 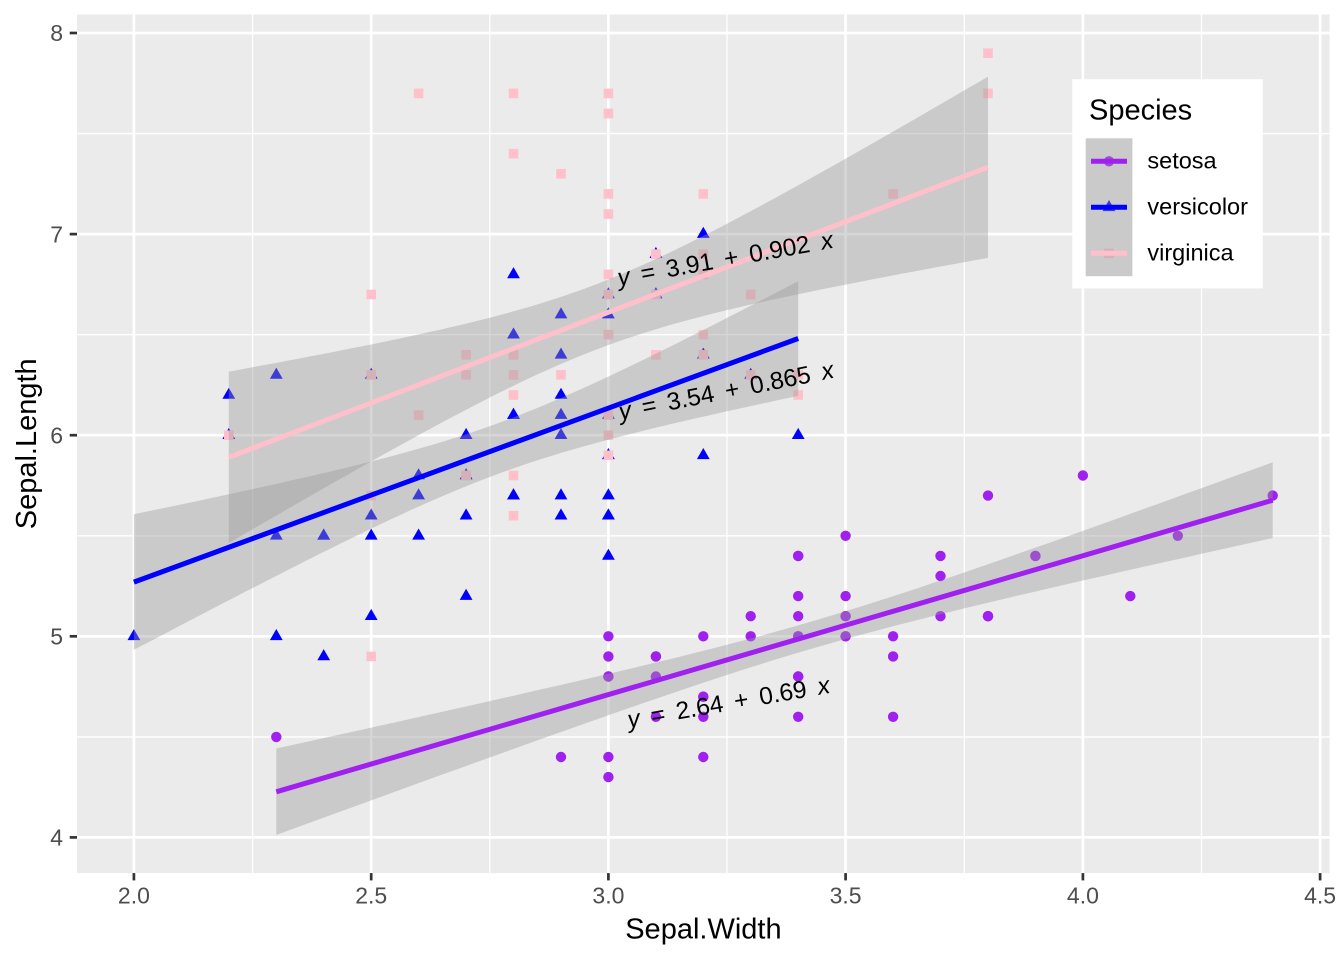 What do you see at coordinates (56, 33) in the screenshot?
I see `svg-text: 8` at bounding box center [56, 33].